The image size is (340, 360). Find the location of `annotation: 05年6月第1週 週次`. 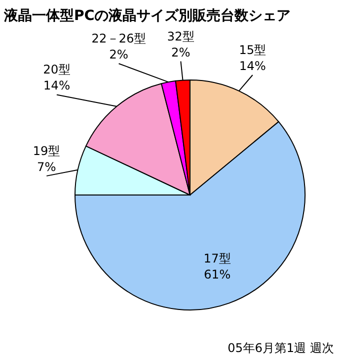

annotation: 05年6月第1週 週次 is located at coordinates (281, 348).